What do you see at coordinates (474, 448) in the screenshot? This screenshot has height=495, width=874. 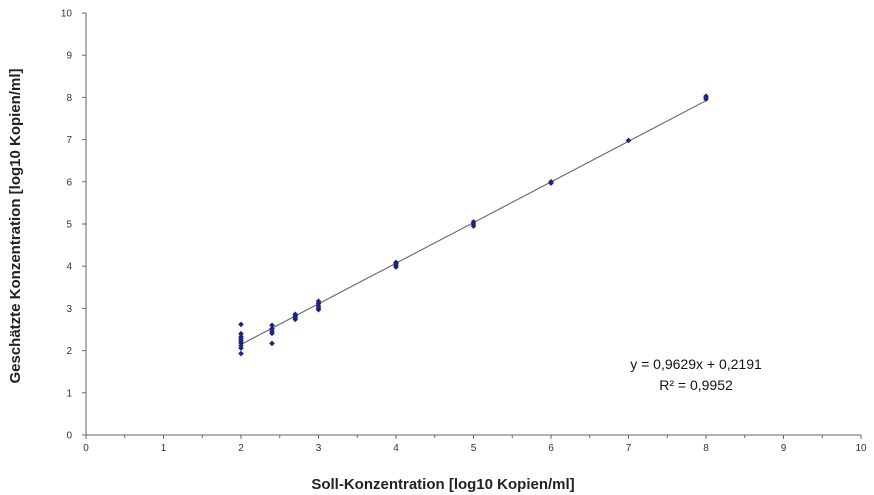 I see `x-tick-label: 5` at bounding box center [474, 448].